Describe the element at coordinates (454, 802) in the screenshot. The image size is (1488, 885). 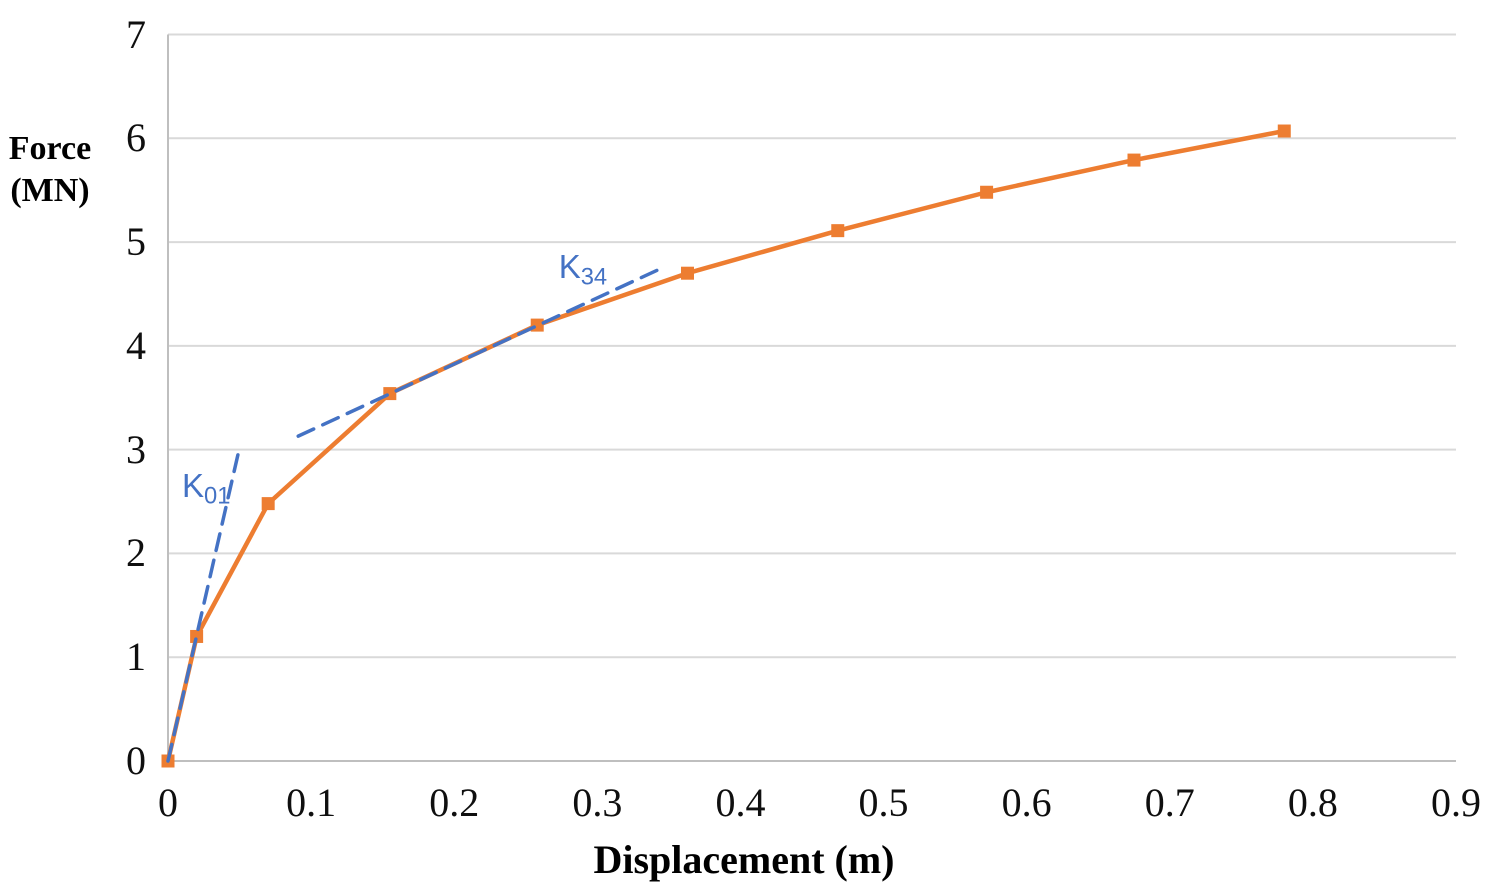
I see `x-tick-label-0.2: 0.2` at that location.